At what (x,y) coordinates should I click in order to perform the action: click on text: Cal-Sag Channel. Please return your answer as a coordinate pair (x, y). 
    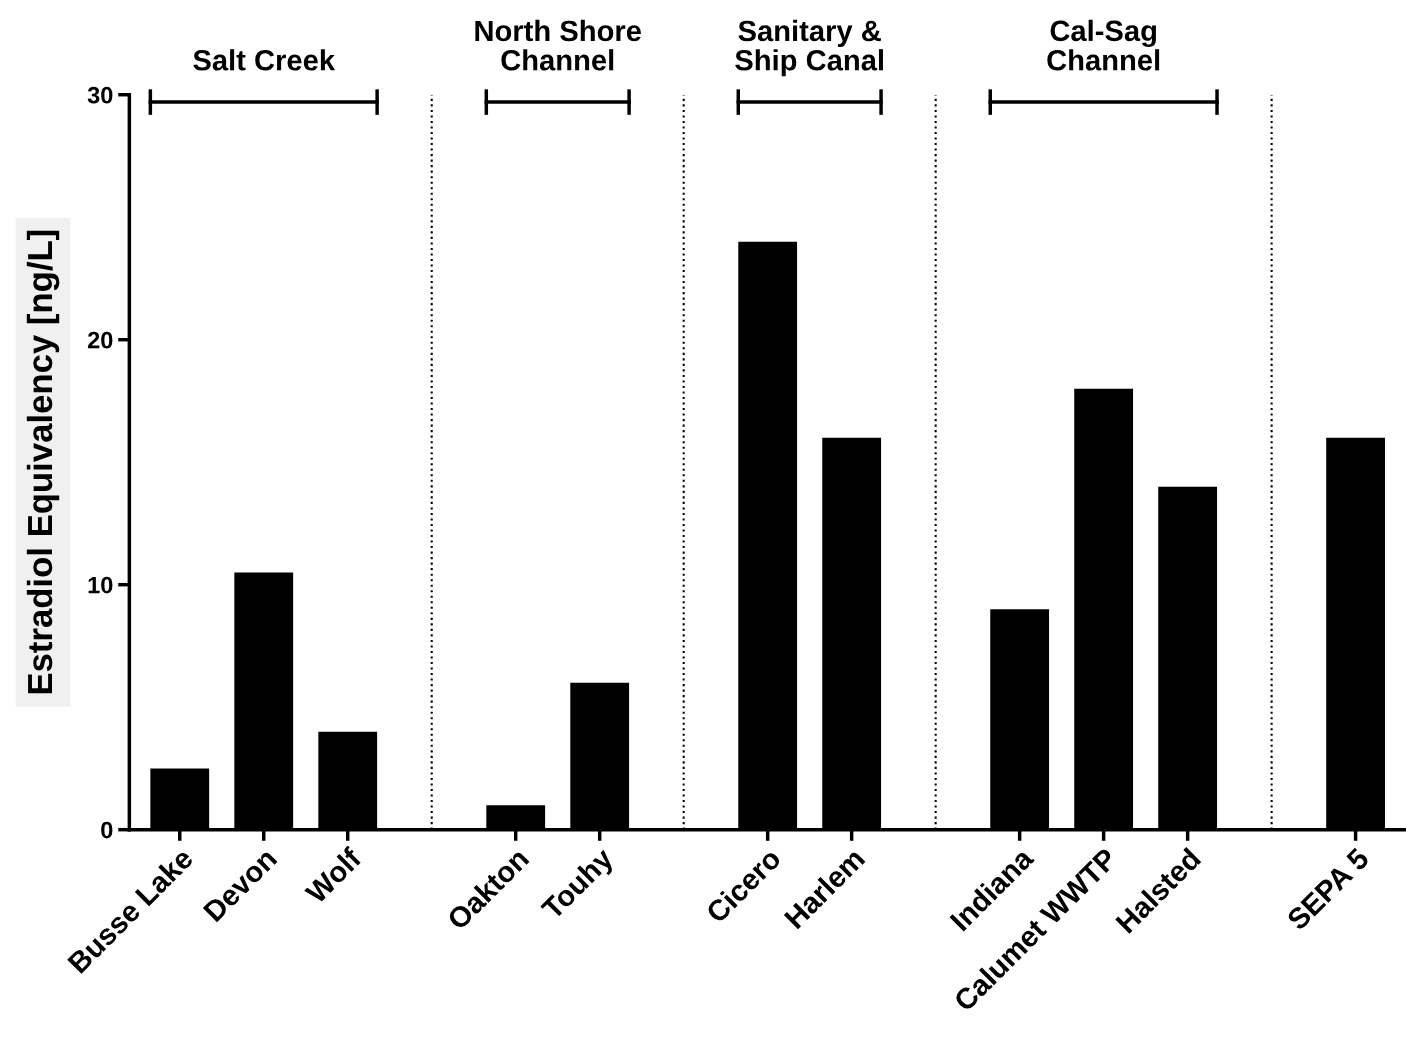
    Looking at the image, I should click on (1103, 45).